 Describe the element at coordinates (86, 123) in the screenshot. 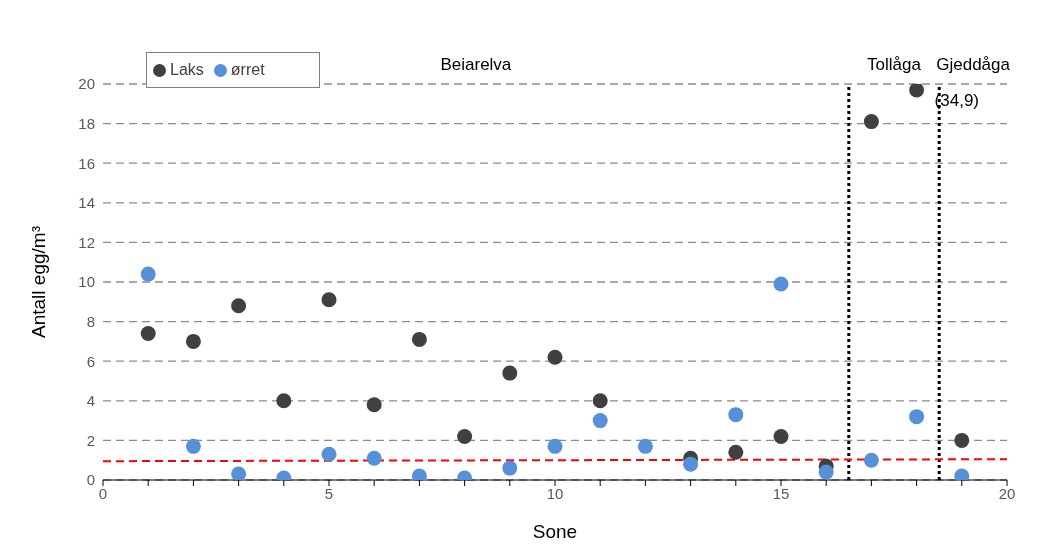

I see `y-tick-label: 18` at that location.